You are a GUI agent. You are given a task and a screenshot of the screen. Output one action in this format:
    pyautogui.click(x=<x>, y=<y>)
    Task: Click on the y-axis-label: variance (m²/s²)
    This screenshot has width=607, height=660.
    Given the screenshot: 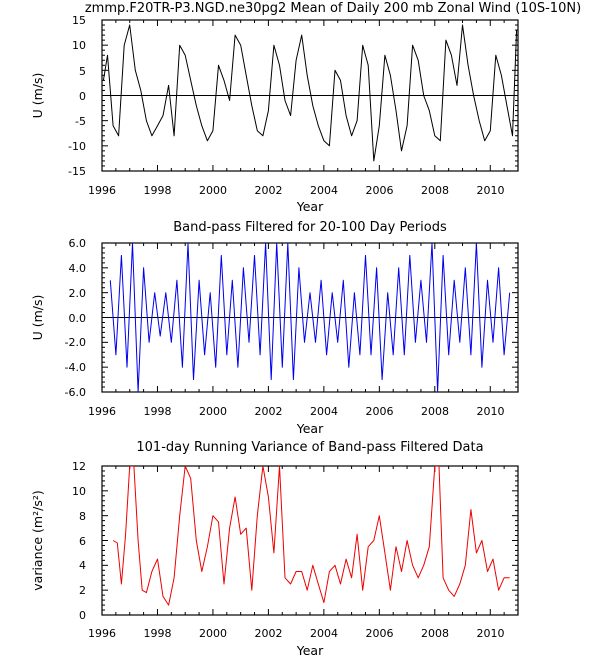 What is the action you would take?
    pyautogui.click(x=37, y=540)
    